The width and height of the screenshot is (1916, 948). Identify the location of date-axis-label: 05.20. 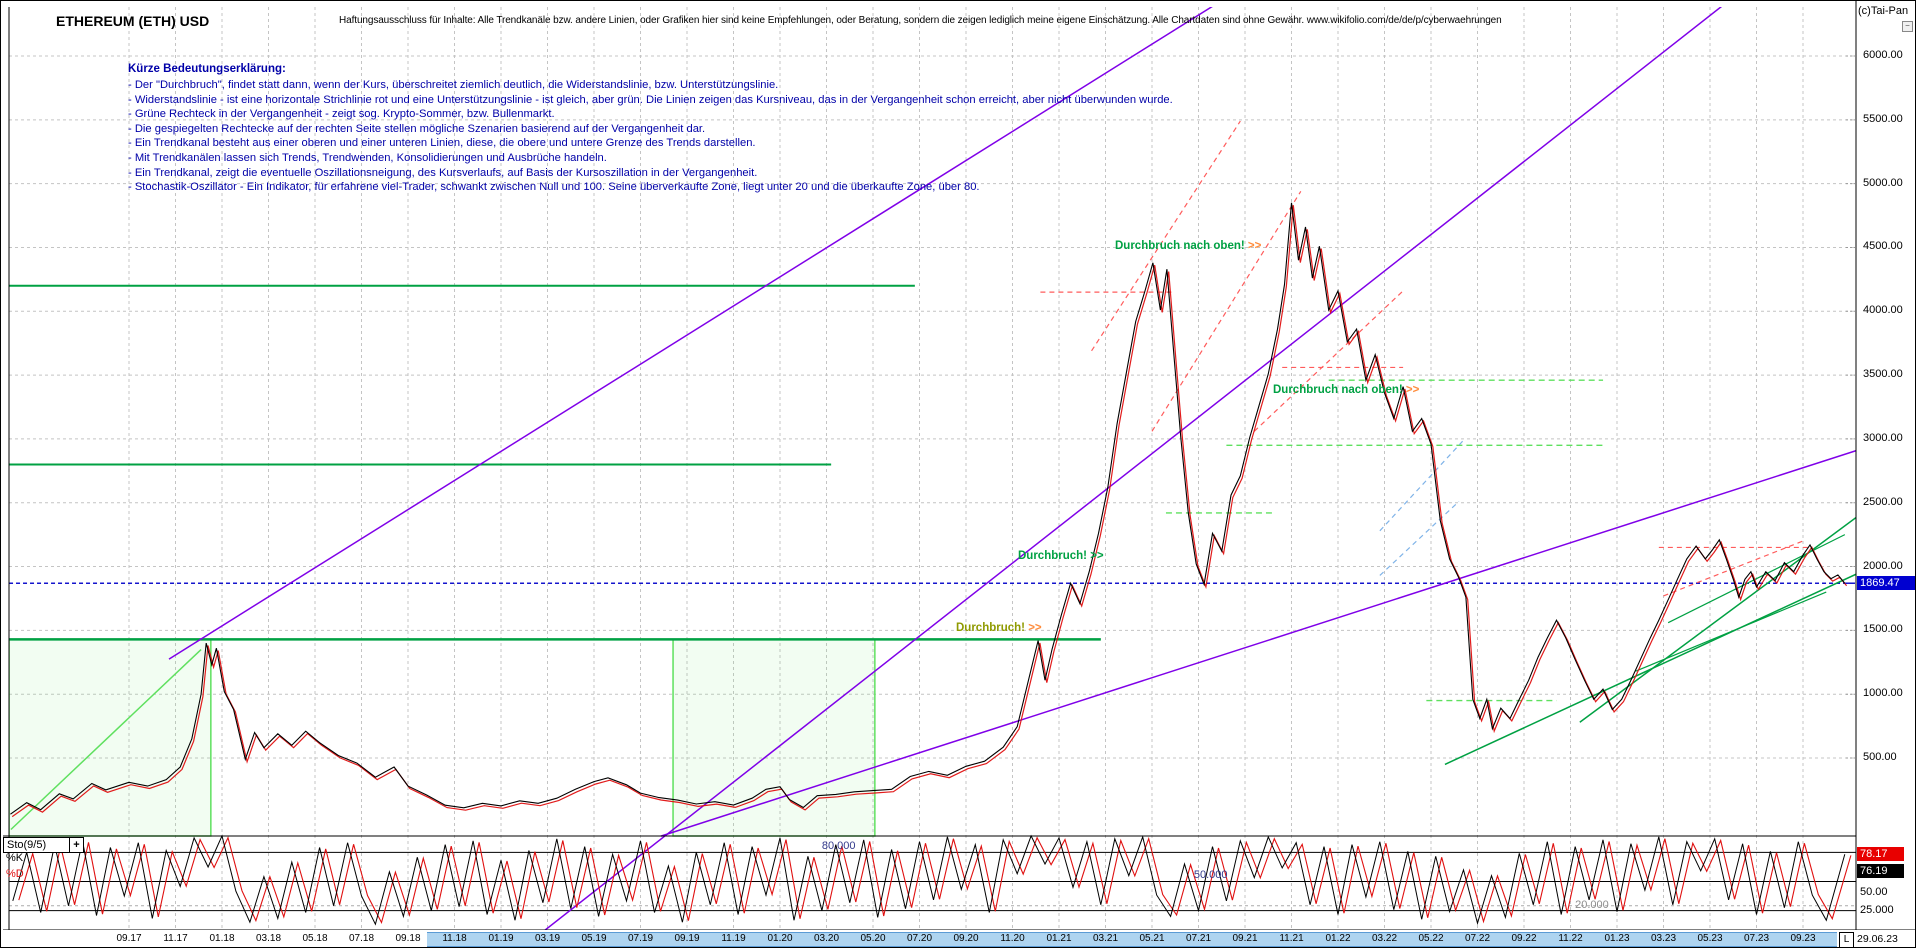
(873, 938).